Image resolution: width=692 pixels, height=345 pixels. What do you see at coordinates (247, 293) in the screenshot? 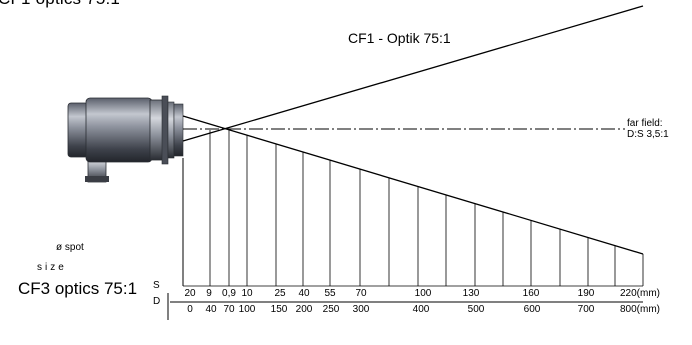
I see `s-value: 10` at bounding box center [247, 293].